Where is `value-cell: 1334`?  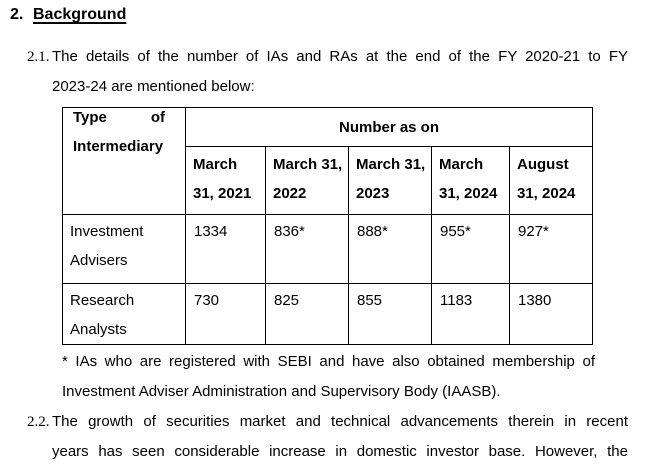 value-cell: 1334 is located at coordinates (225, 249).